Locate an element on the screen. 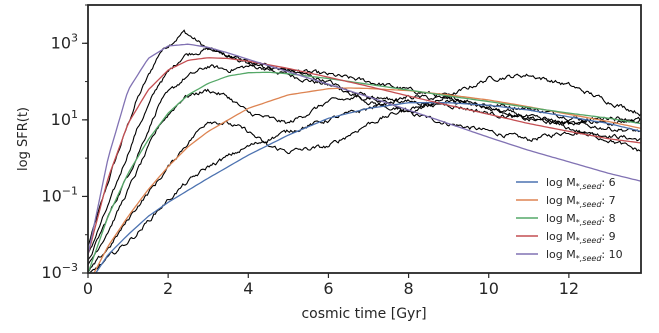 This screenshot has height=333, width=659. x-tick-label: 10 is located at coordinates (489, 288).